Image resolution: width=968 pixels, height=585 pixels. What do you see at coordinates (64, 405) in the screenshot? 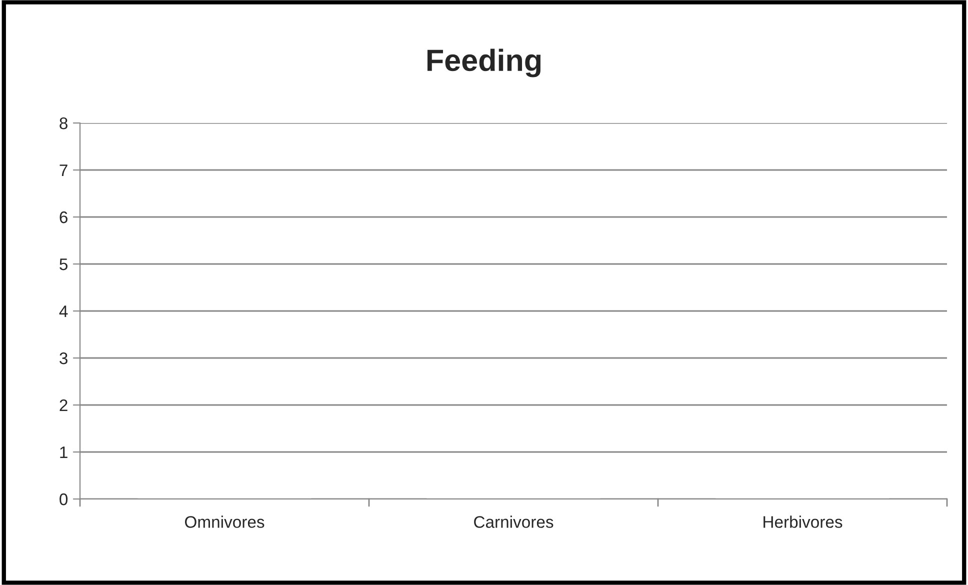
I see `y-tick-label: 2` at bounding box center [64, 405].